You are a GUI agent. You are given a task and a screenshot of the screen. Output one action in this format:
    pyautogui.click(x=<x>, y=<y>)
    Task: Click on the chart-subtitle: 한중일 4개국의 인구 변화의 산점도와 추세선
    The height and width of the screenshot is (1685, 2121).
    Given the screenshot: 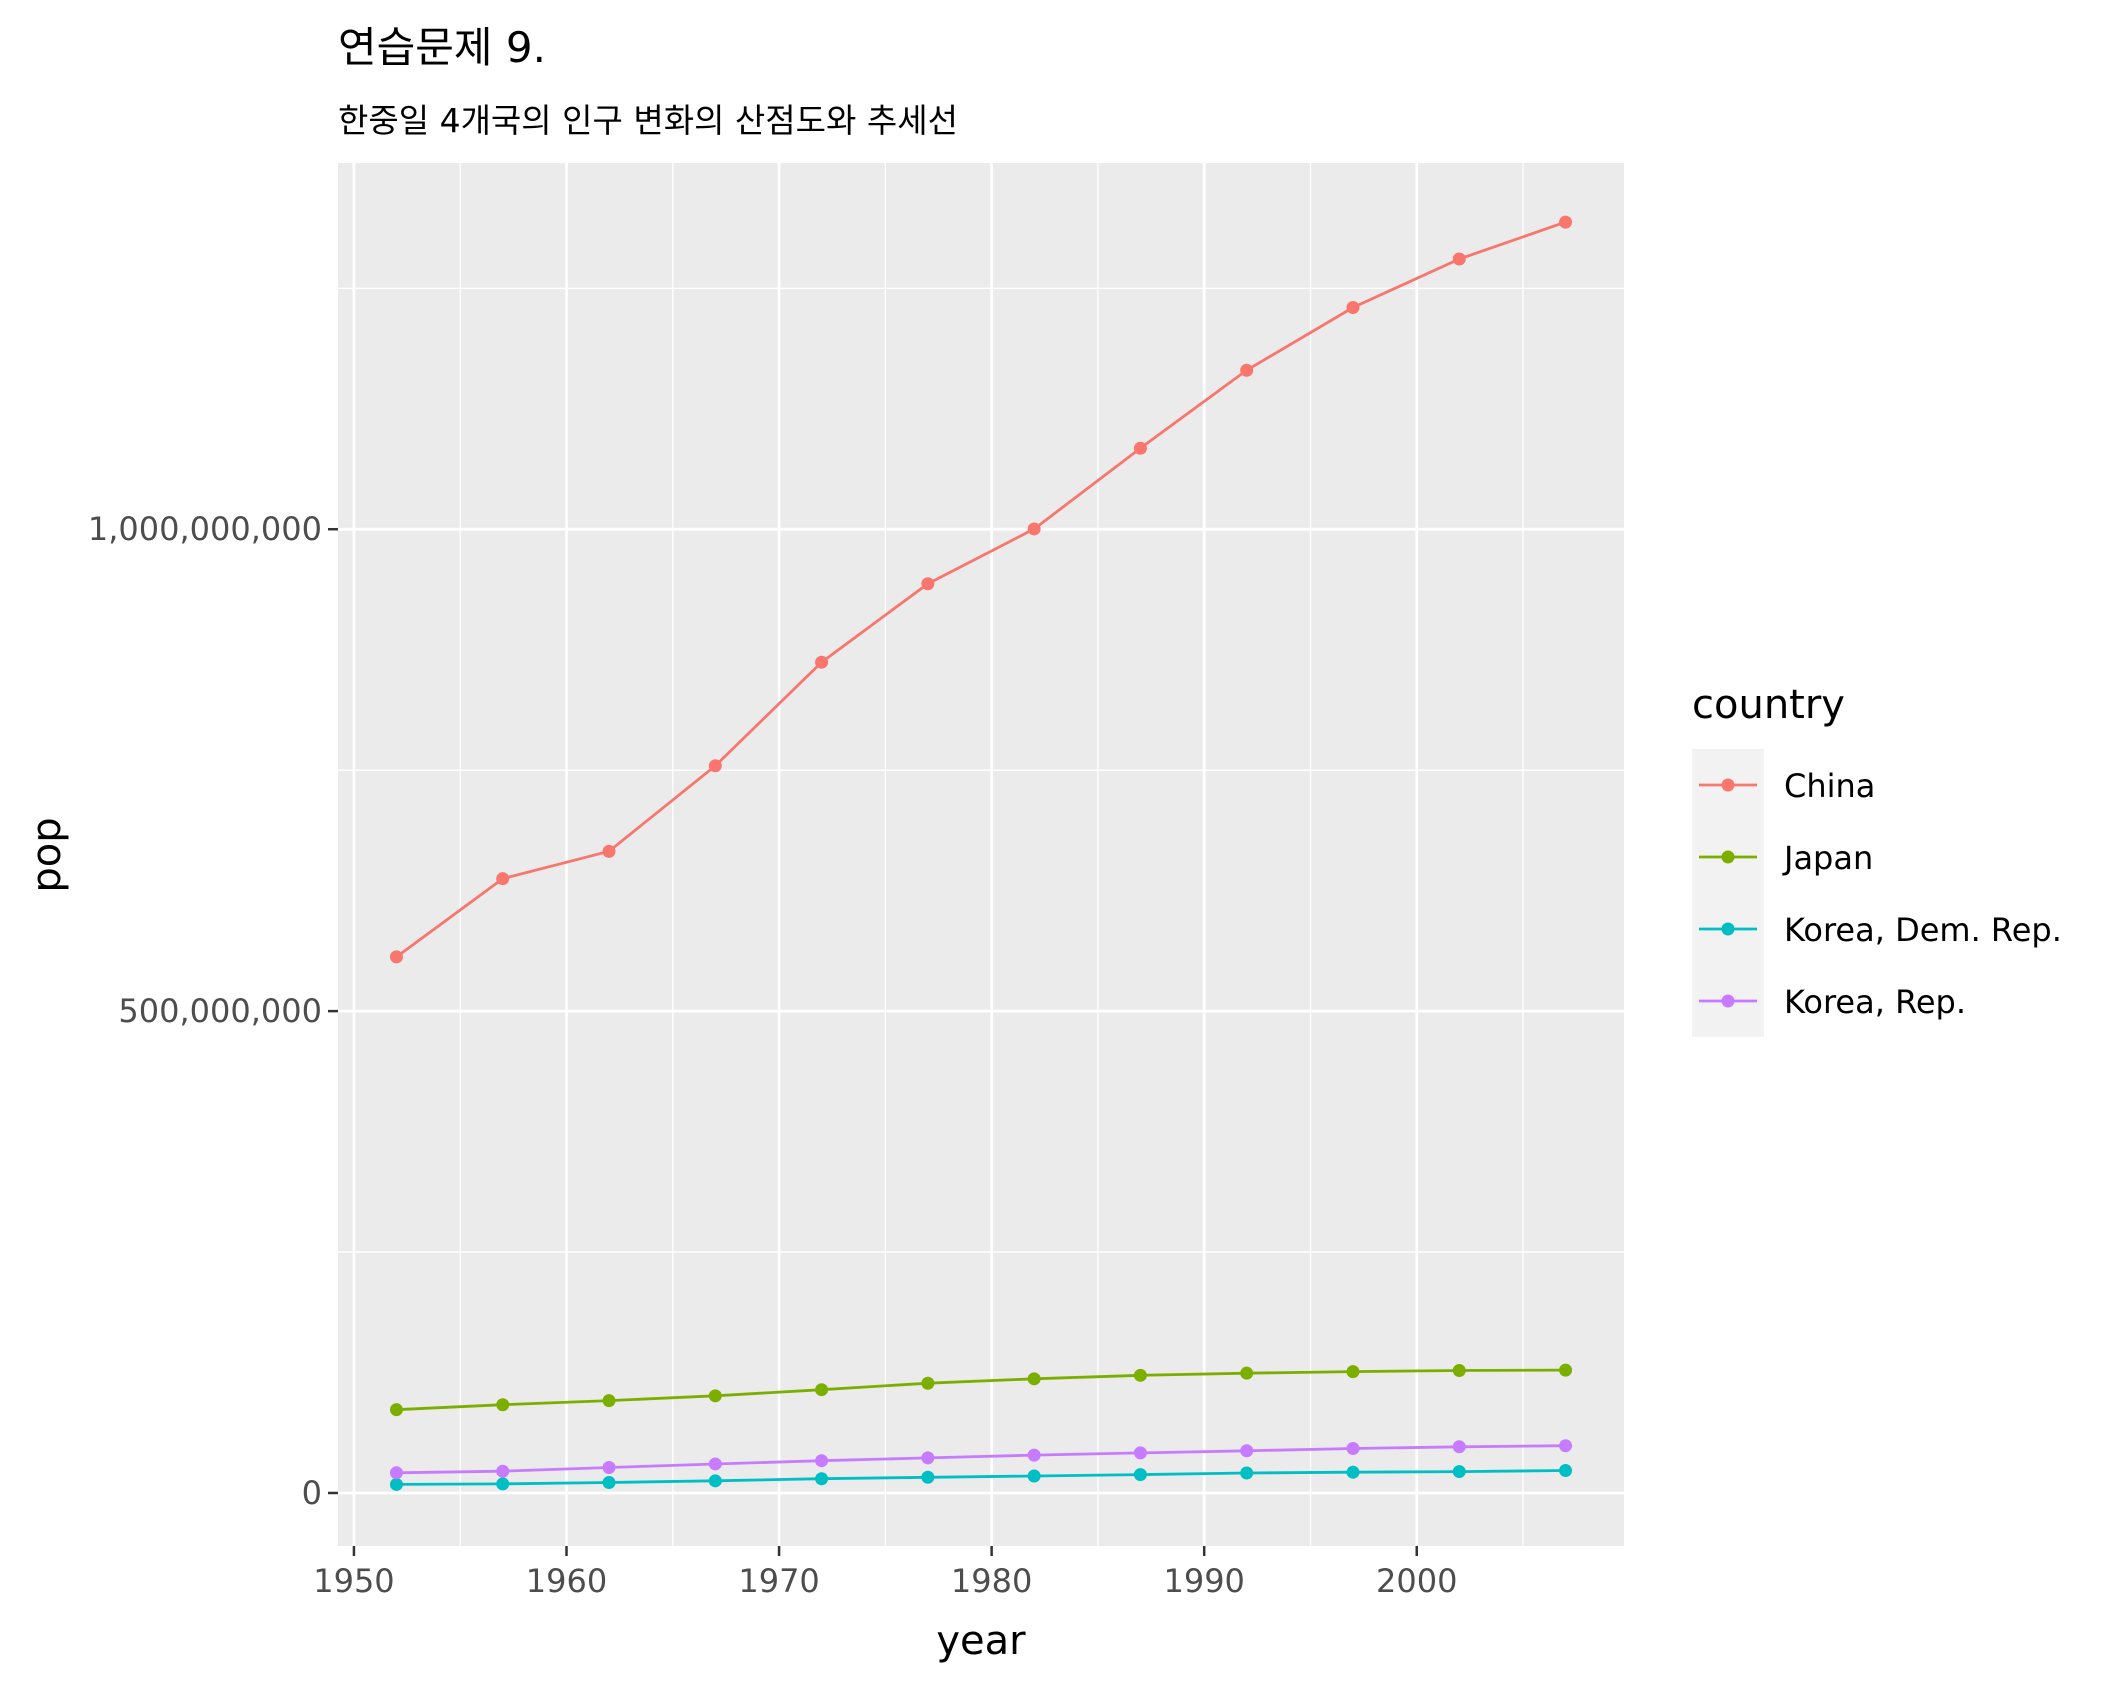 What is the action you would take?
    pyautogui.click(x=648, y=120)
    